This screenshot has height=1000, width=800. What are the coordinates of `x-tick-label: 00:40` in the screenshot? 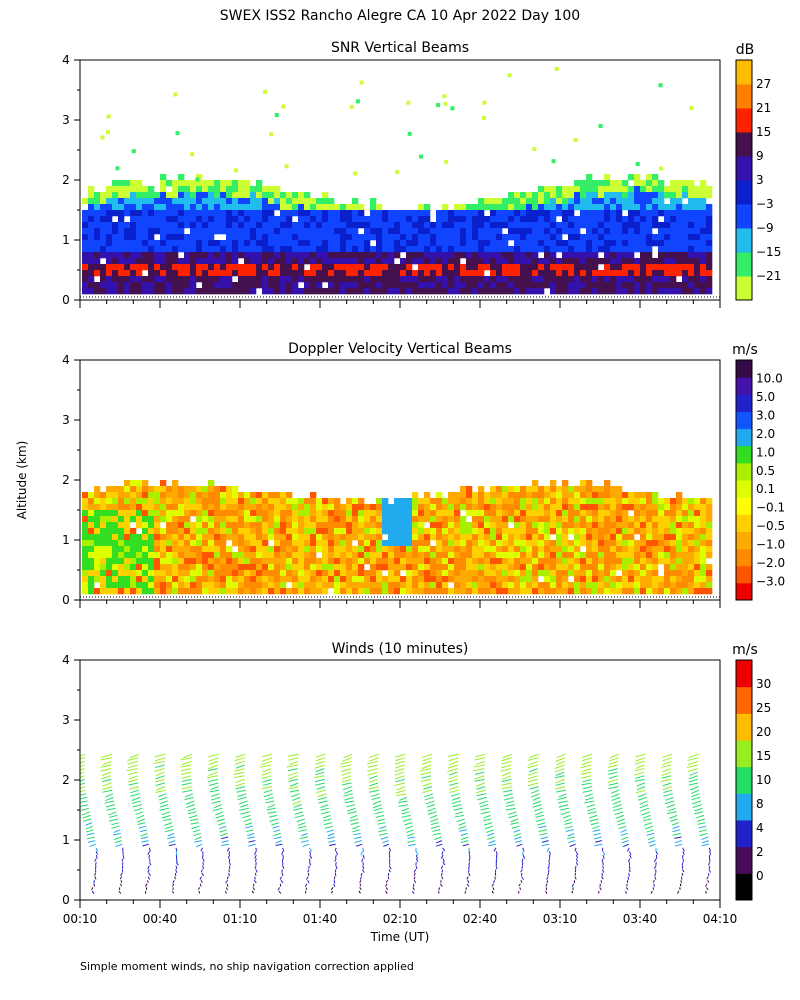 It's located at (160, 919).